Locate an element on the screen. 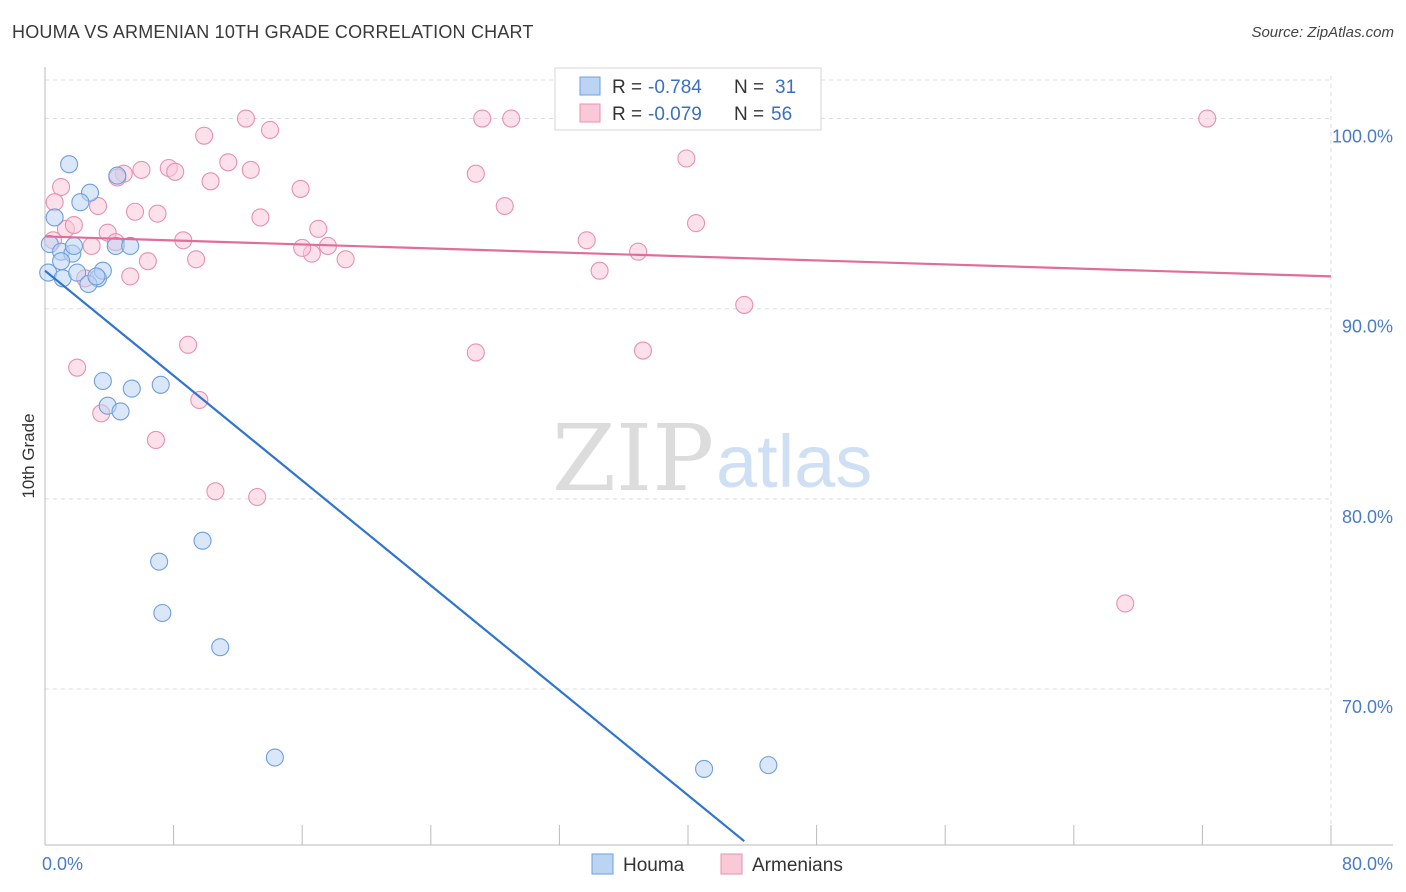 Image resolution: width=1406 pixels, height=892 pixels. y-tick-label-1: 90.0% is located at coordinates (1367, 327).